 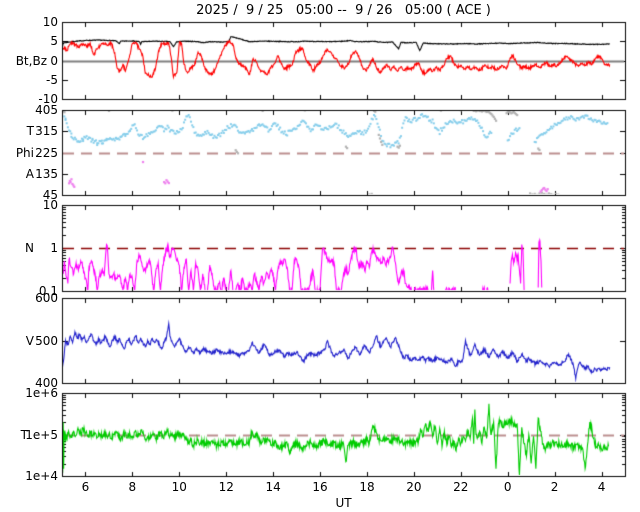 I want to click on y-axis-row-label: V, so click(x=29, y=340).